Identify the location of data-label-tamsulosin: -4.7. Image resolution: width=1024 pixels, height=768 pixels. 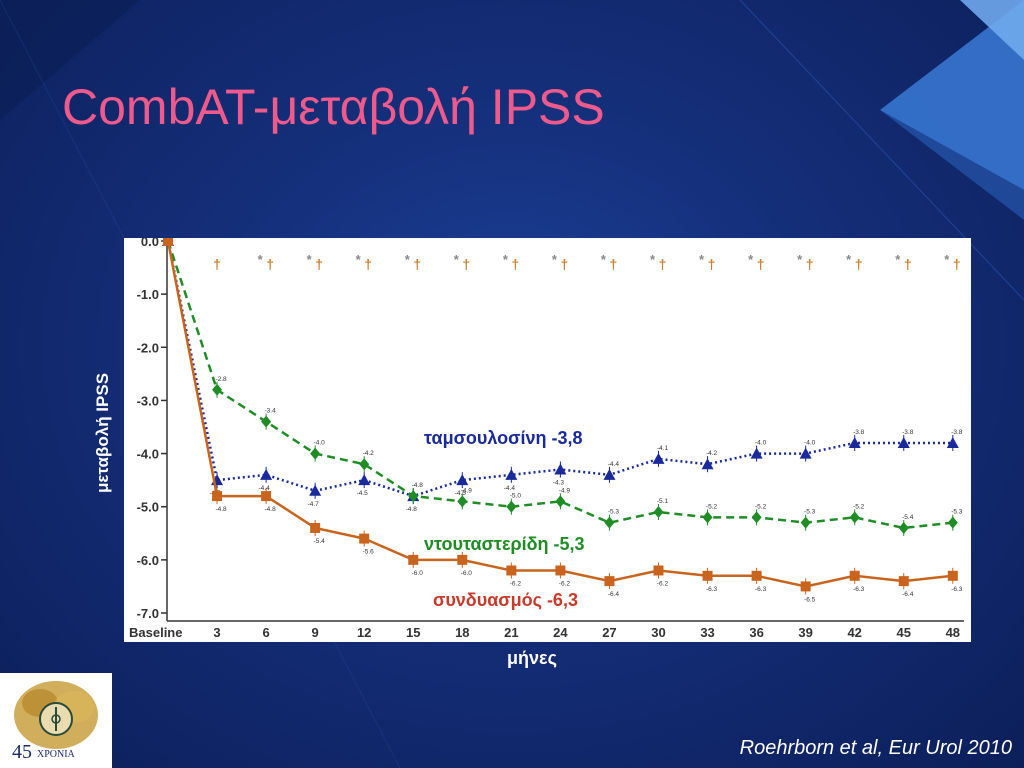
(314, 504).